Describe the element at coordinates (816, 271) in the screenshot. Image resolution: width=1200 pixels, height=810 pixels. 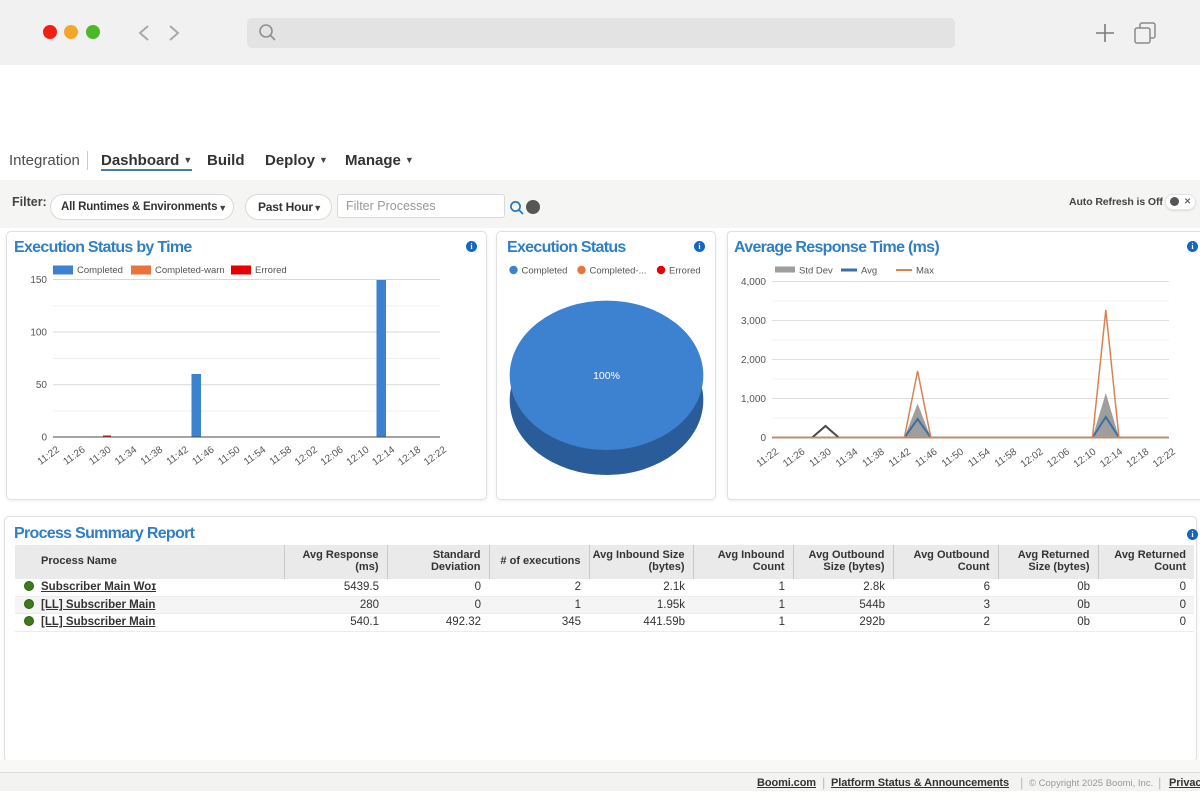
I see `svg-text: Std Dev` at that location.